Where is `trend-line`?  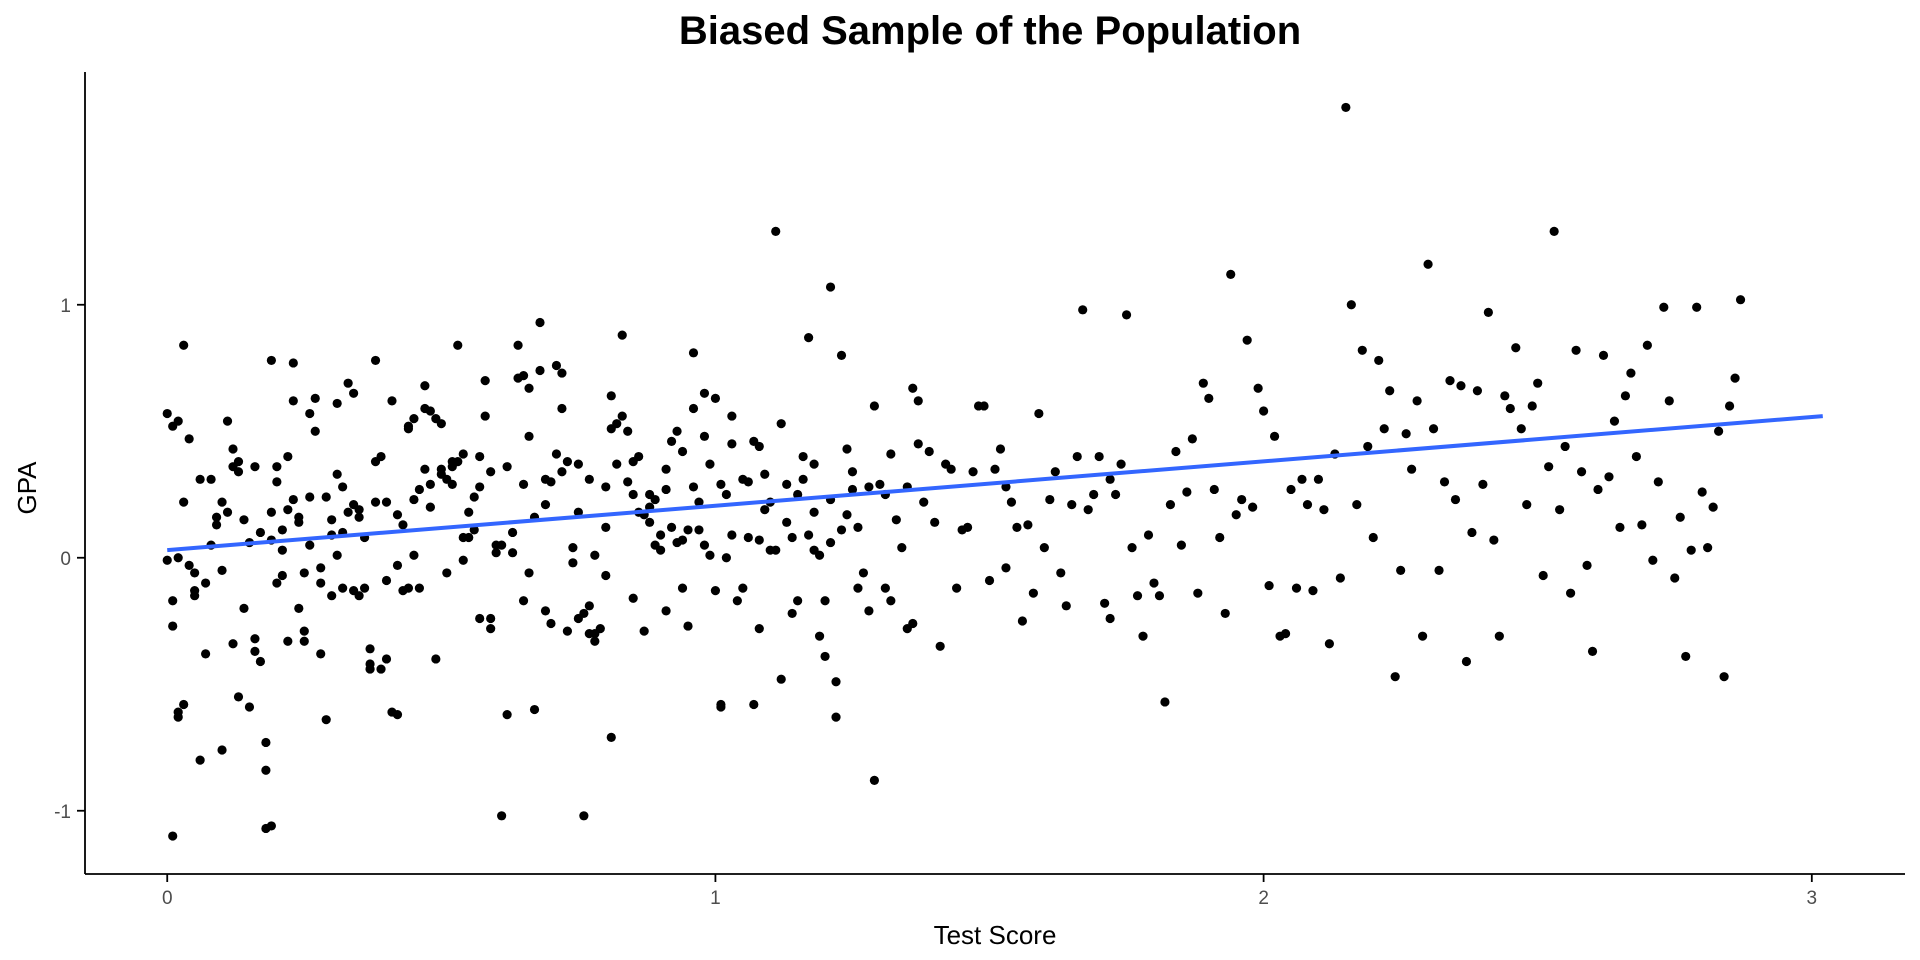 trend-line is located at coordinates (995, 483).